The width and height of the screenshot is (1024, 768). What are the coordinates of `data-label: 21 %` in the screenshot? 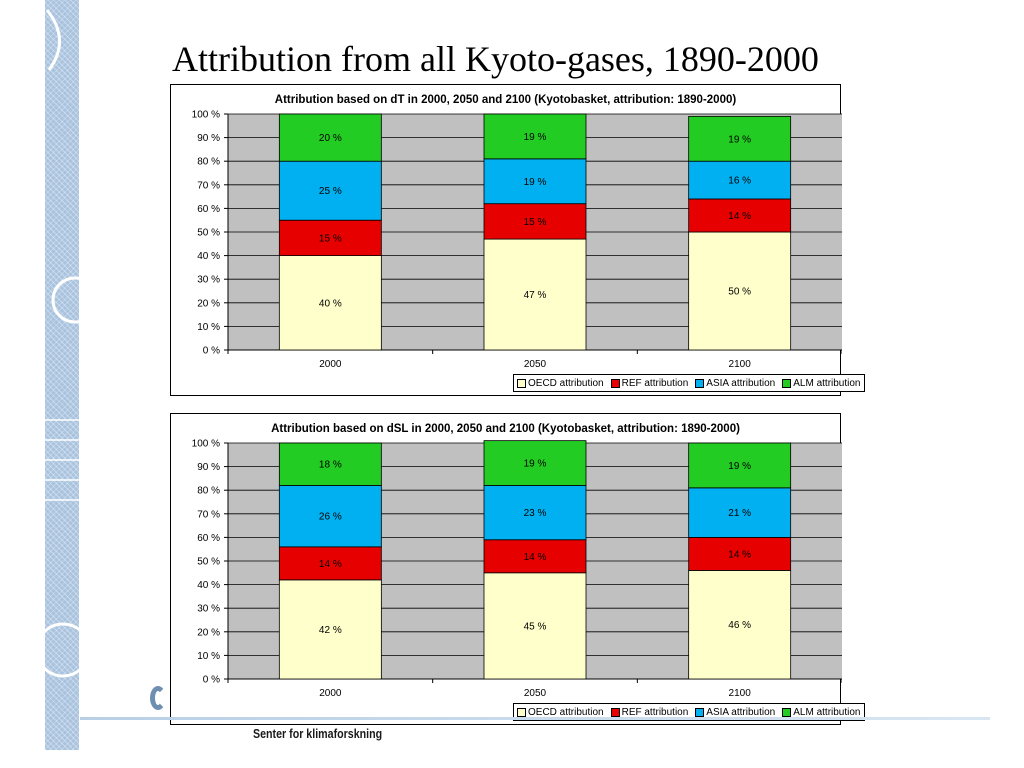 It's located at (739, 513).